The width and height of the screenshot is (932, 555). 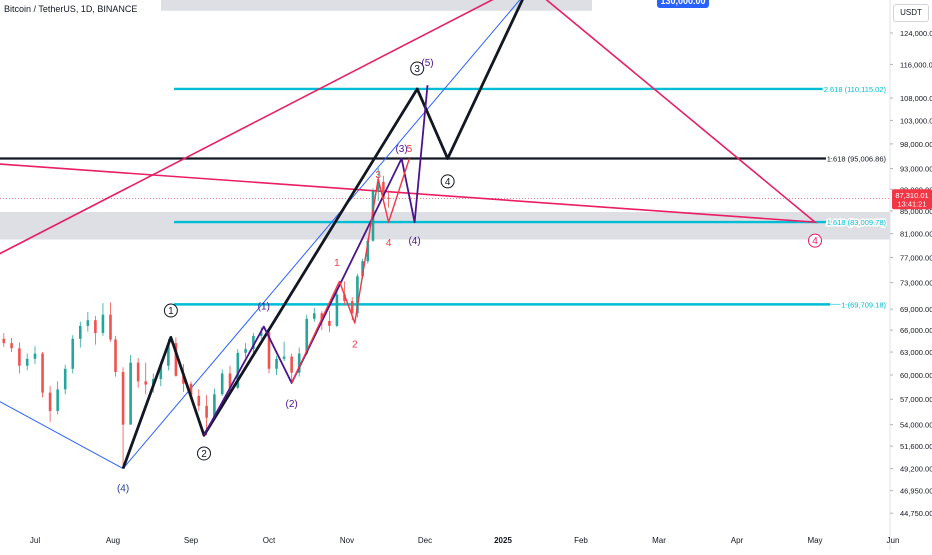 What do you see at coordinates (857, 158) in the screenshot?
I see `fib-level-label: 1.618 (95,006.86)` at bounding box center [857, 158].